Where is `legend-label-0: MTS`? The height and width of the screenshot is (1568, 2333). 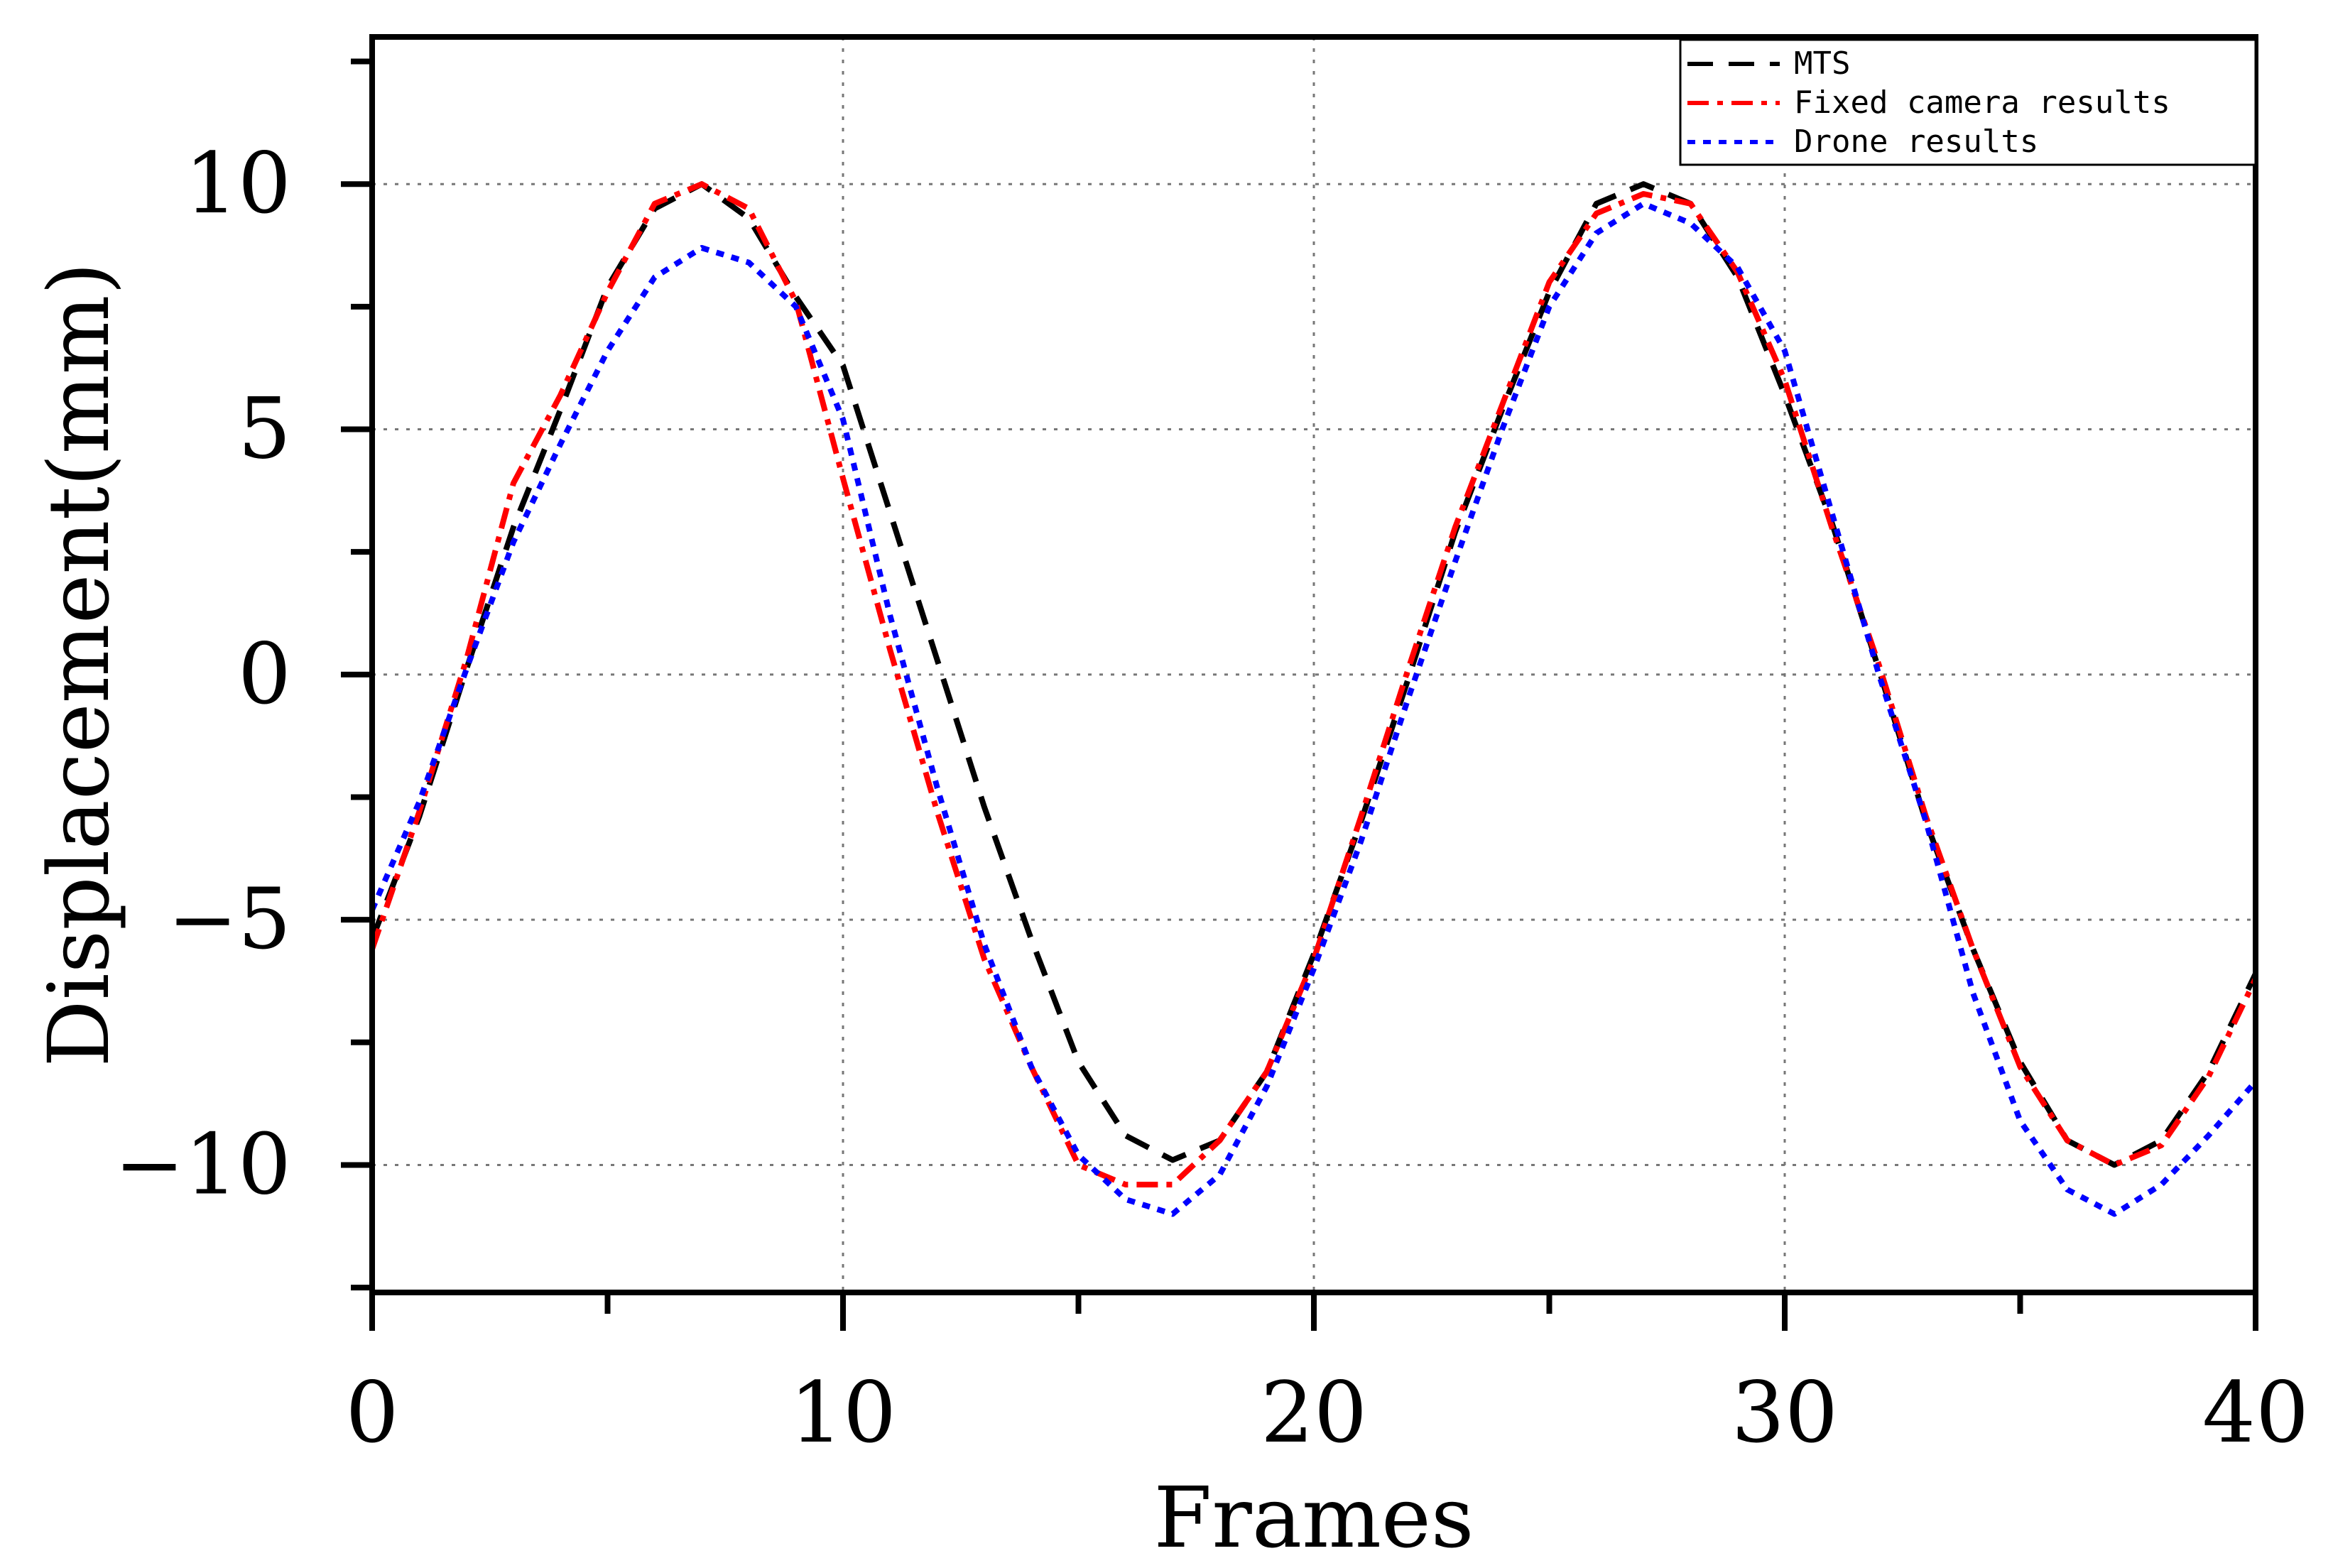 legend-label-0: MTS is located at coordinates (1822, 64).